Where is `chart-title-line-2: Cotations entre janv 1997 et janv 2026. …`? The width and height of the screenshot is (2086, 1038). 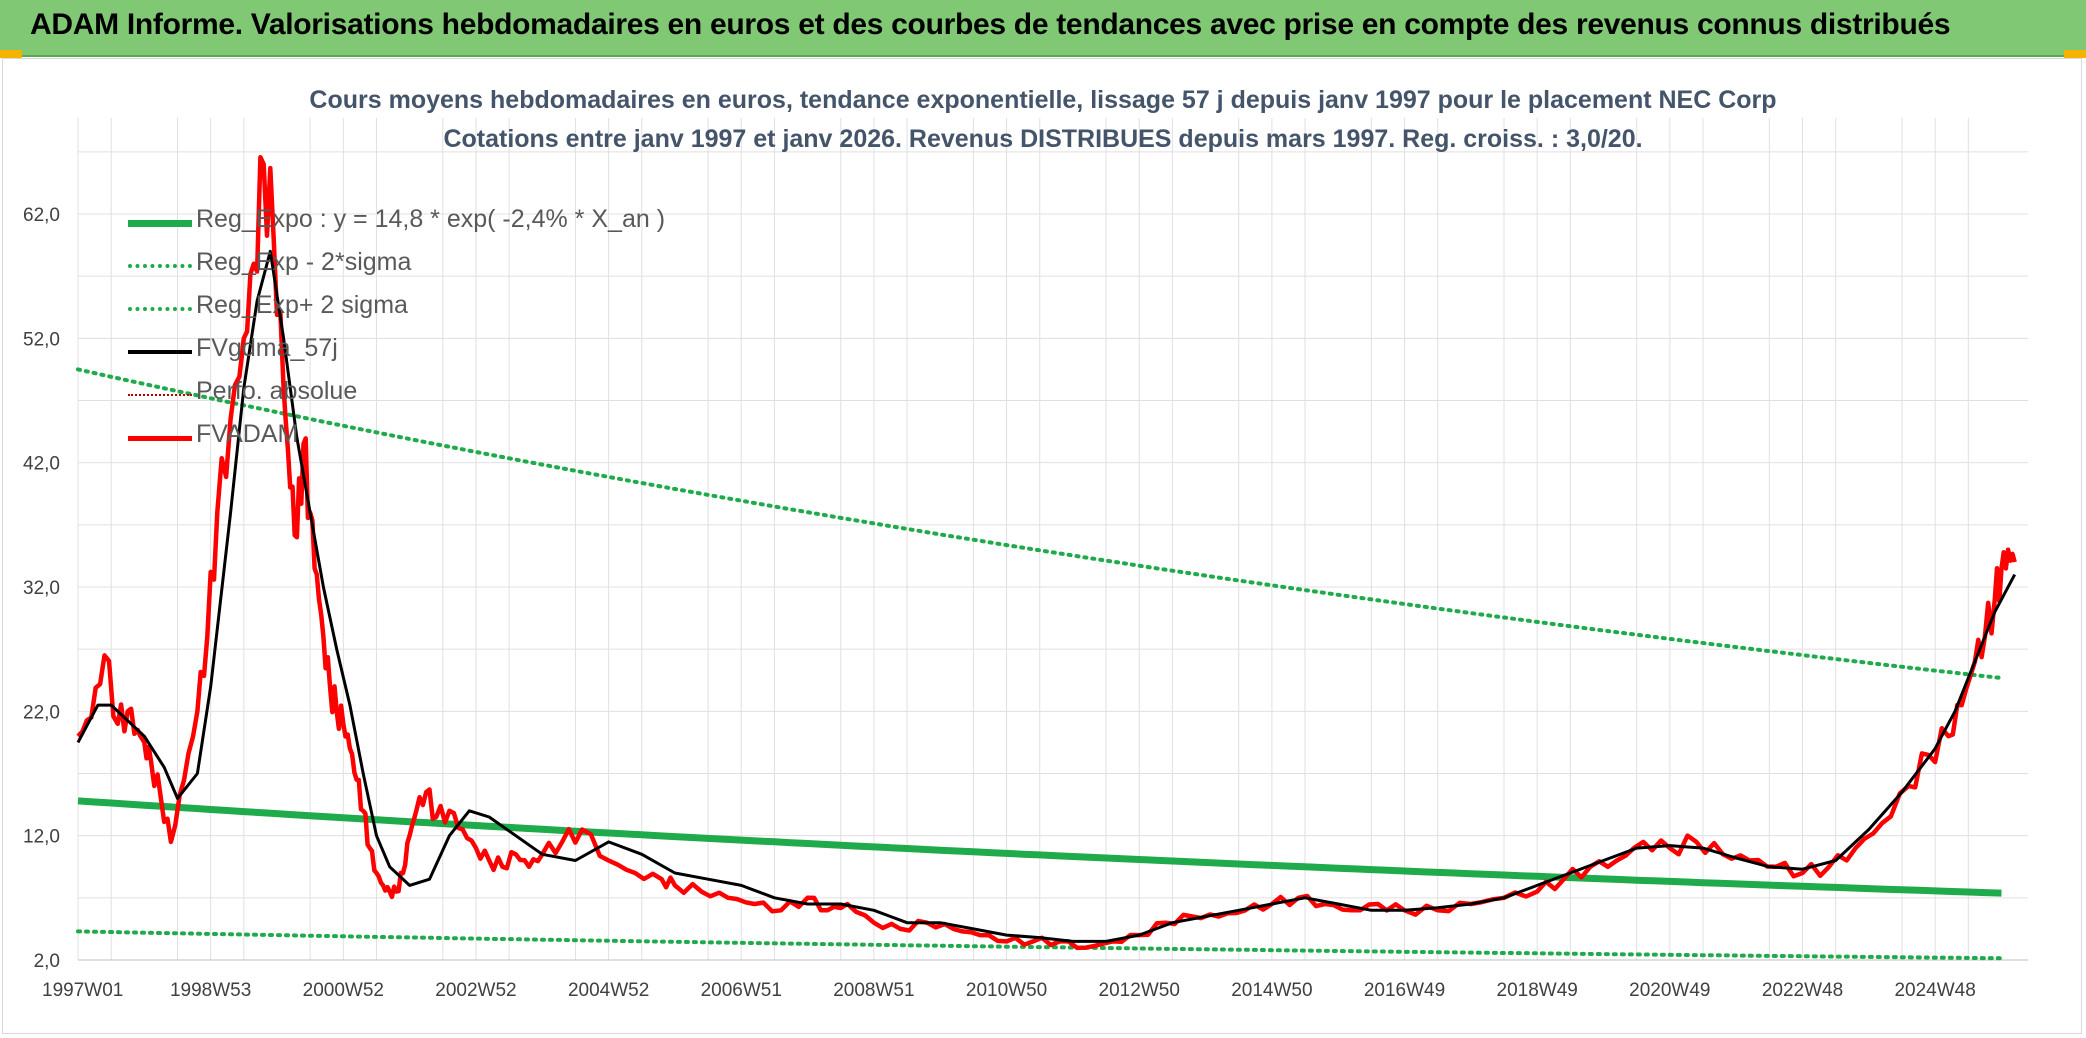 chart-title-line-2: Cotations entre janv 1997 et janv 2026. … is located at coordinates (1043, 139).